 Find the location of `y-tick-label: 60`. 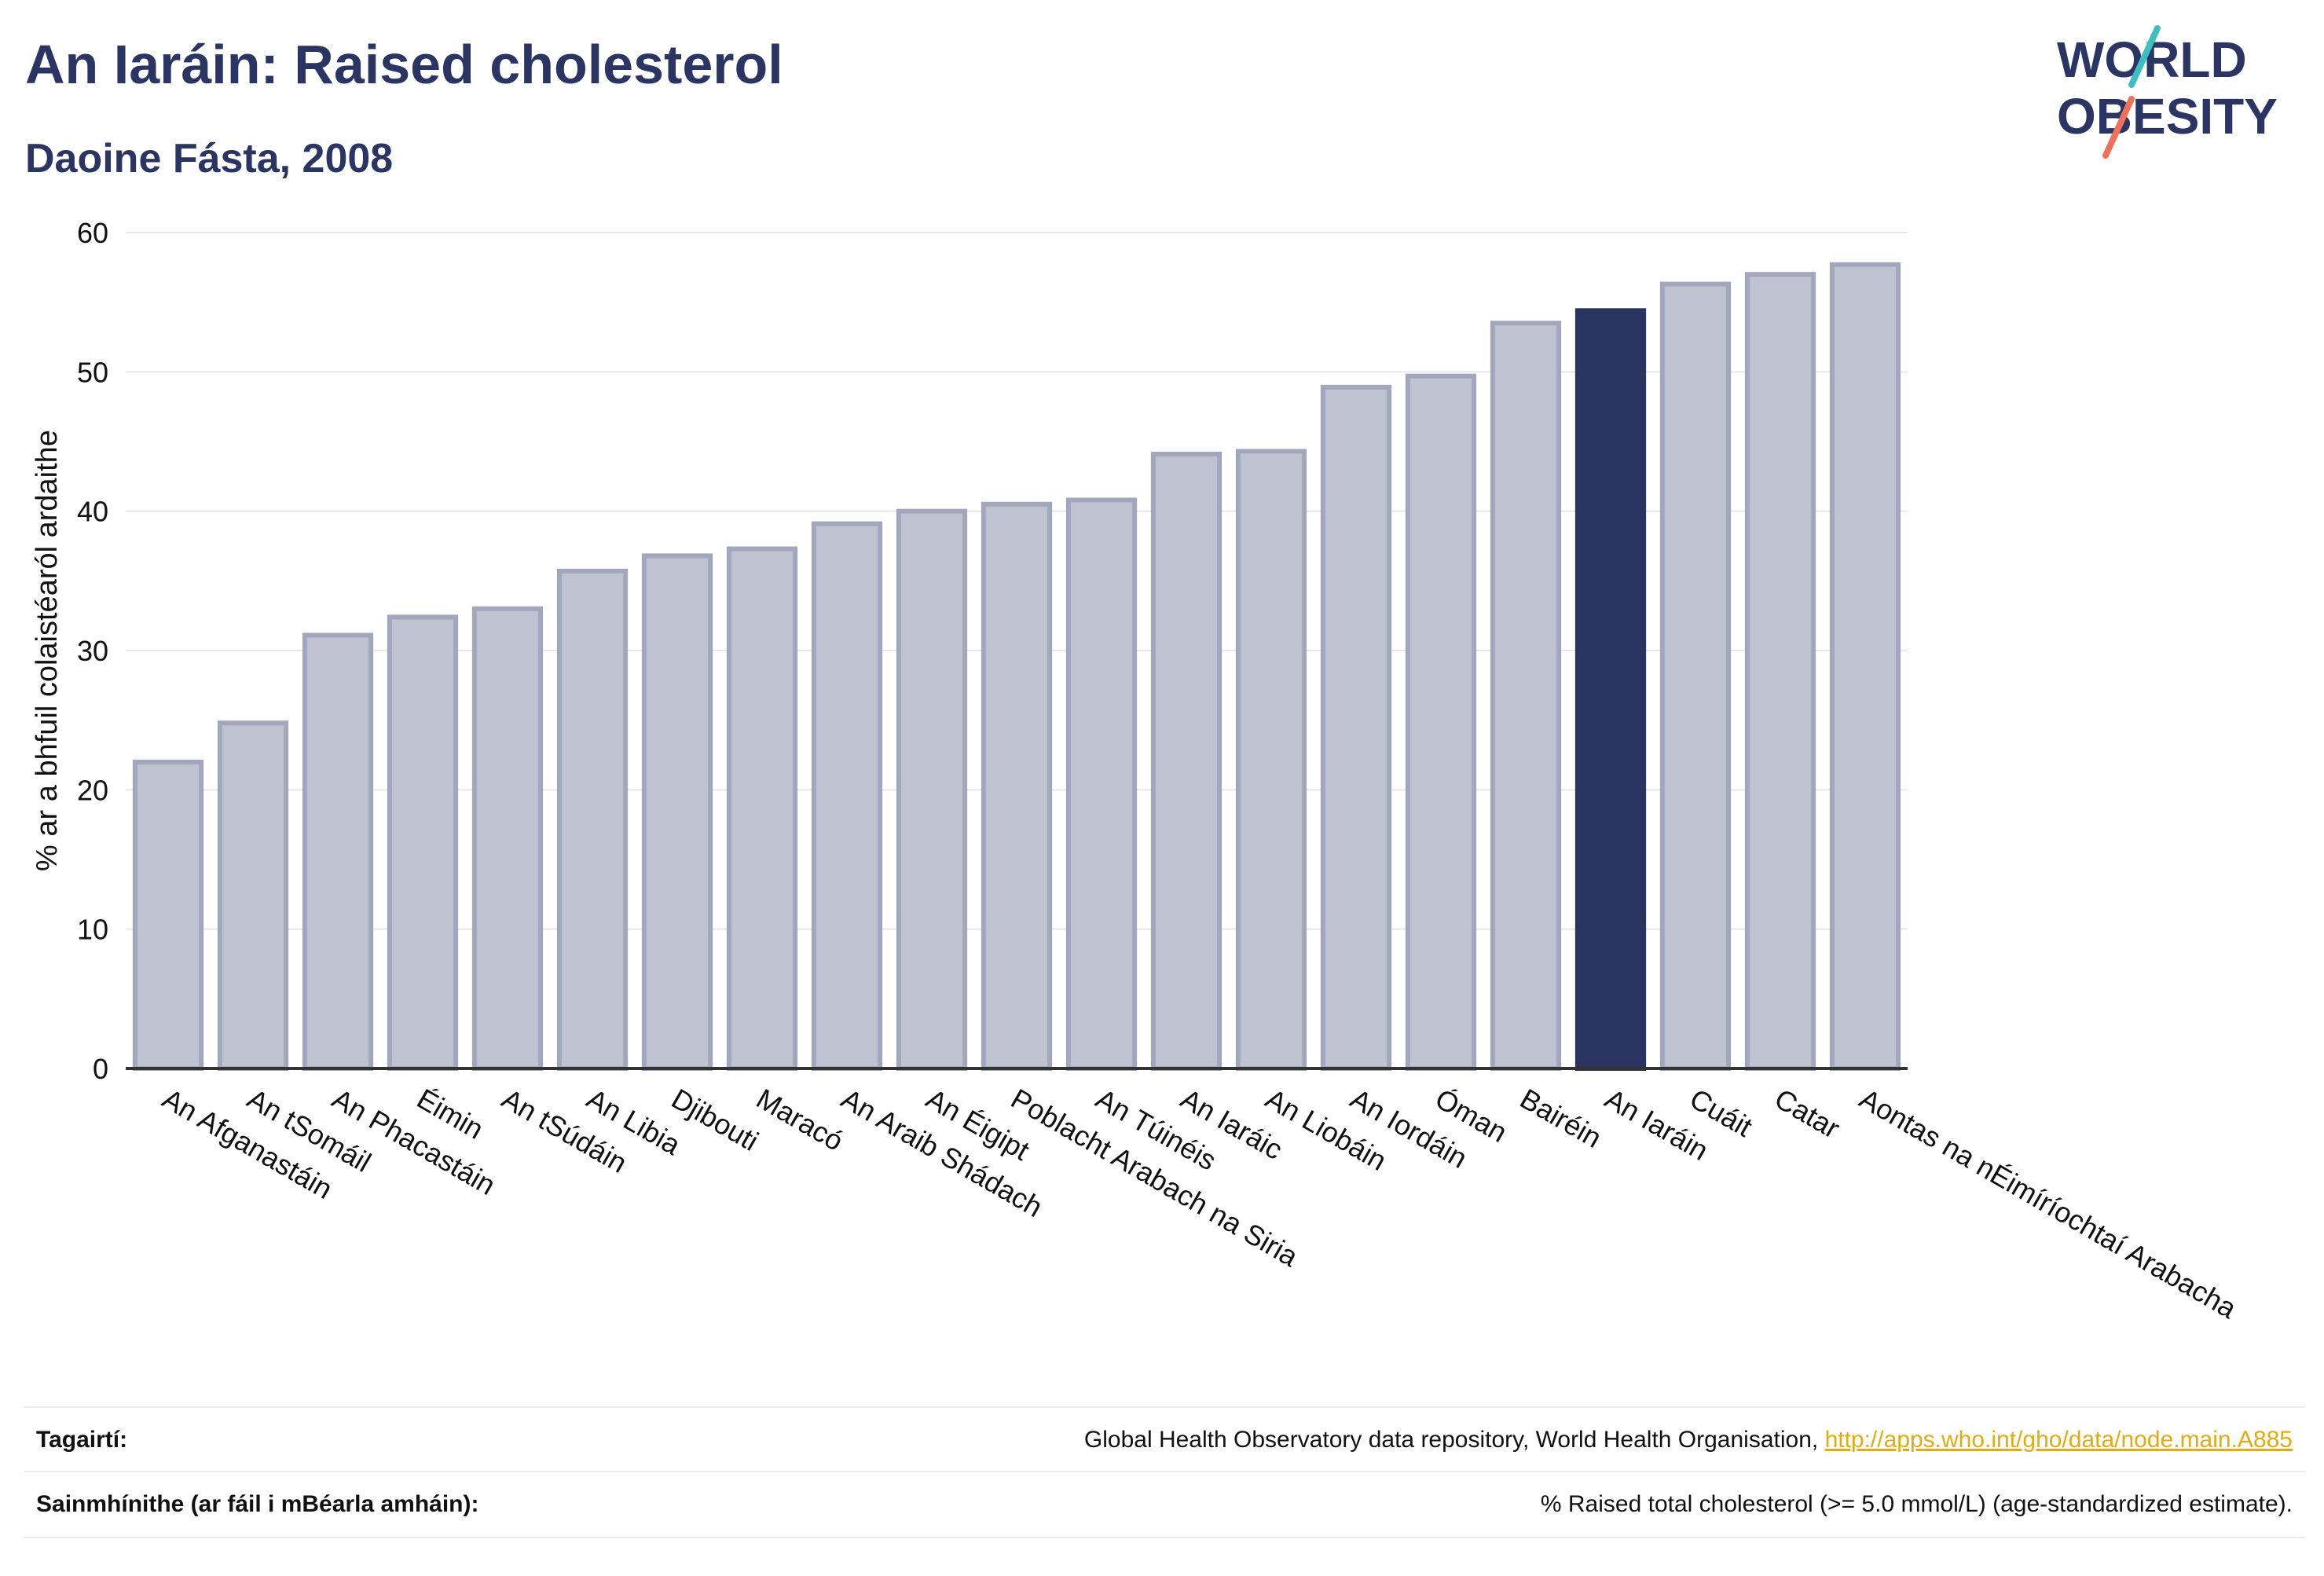

y-tick-label: 60 is located at coordinates (92, 233).